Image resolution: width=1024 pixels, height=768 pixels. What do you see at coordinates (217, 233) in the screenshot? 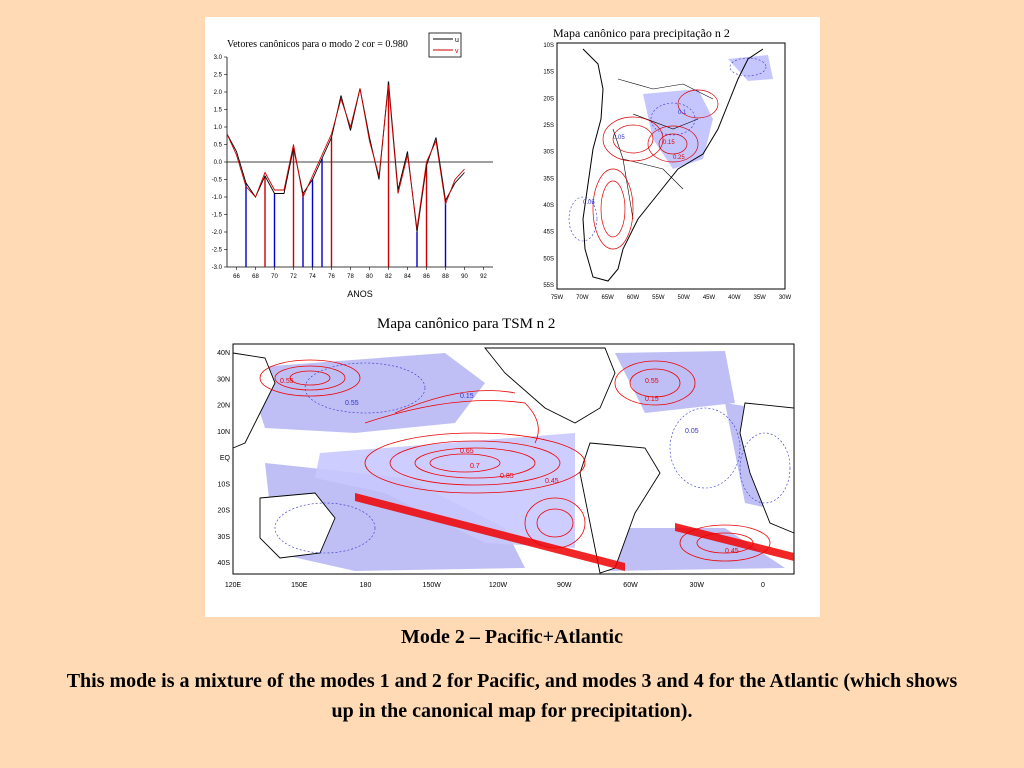
I see `y-tick-label: -2.0` at bounding box center [217, 233].